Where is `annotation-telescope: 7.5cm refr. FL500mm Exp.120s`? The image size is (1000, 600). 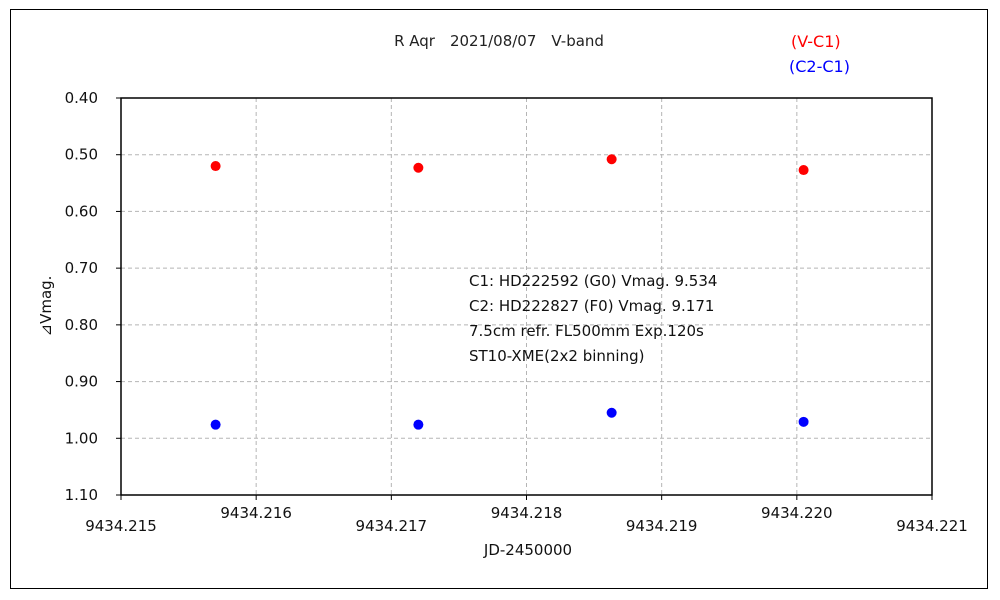 annotation-telescope: 7.5cm refr. FL500mm Exp.120s is located at coordinates (586, 331).